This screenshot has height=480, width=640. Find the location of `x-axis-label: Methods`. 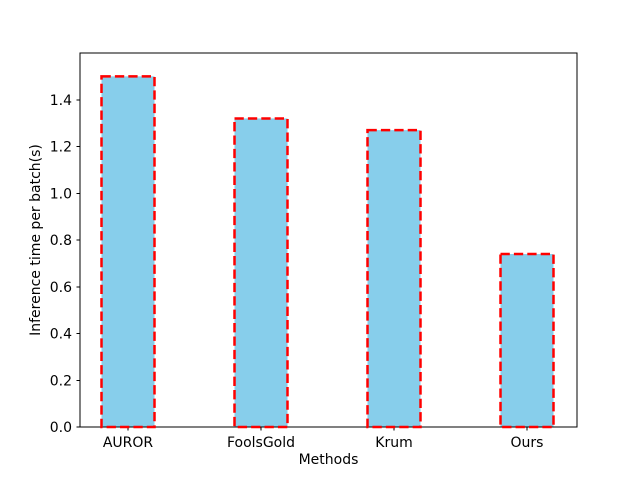

x-axis-label: Methods is located at coordinates (329, 460).